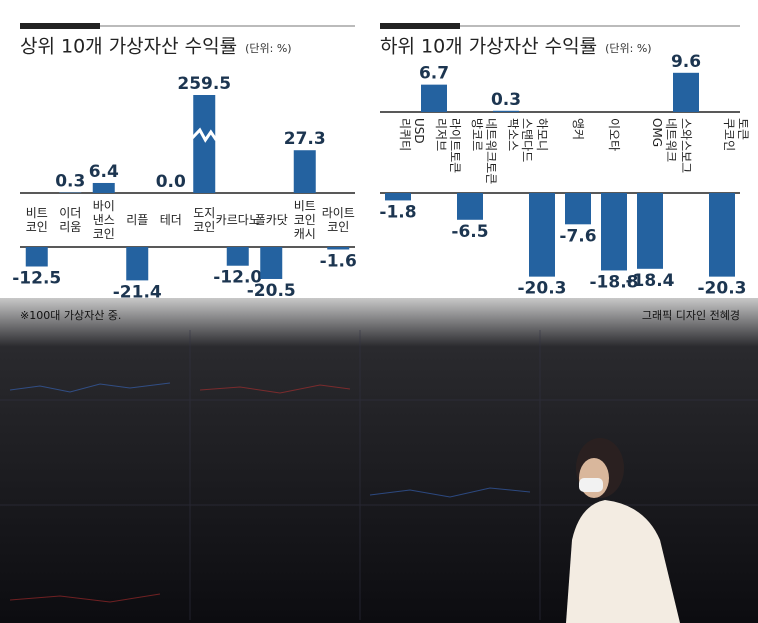 This screenshot has height=623, width=758. I want to click on category-label: 리저브라이트토큰, so click(449, 145).